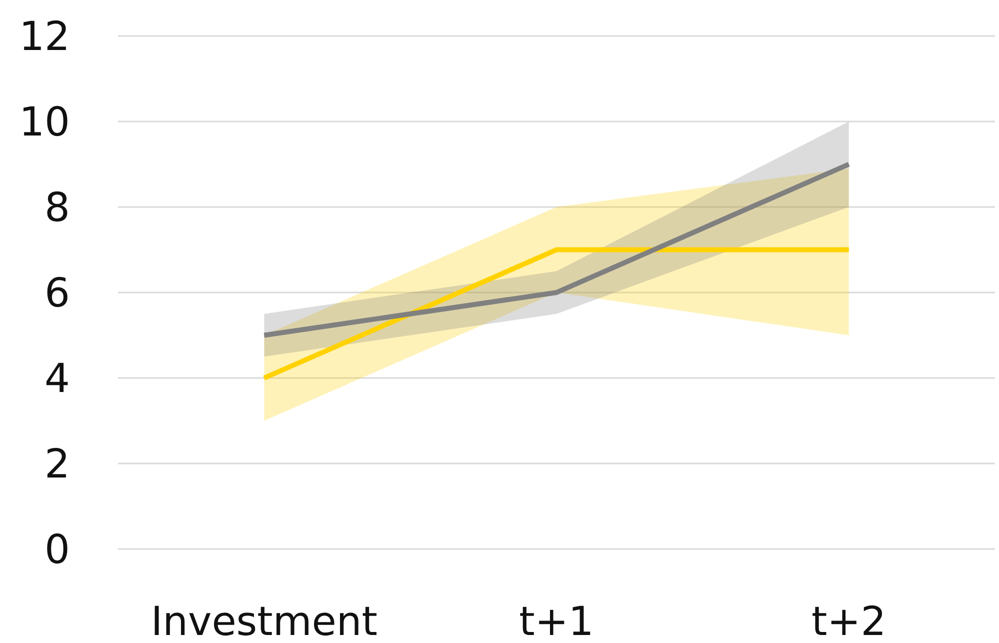 The height and width of the screenshot is (643, 999). Describe the element at coordinates (44, 37) in the screenshot. I see `y-tick-label: 12` at that location.